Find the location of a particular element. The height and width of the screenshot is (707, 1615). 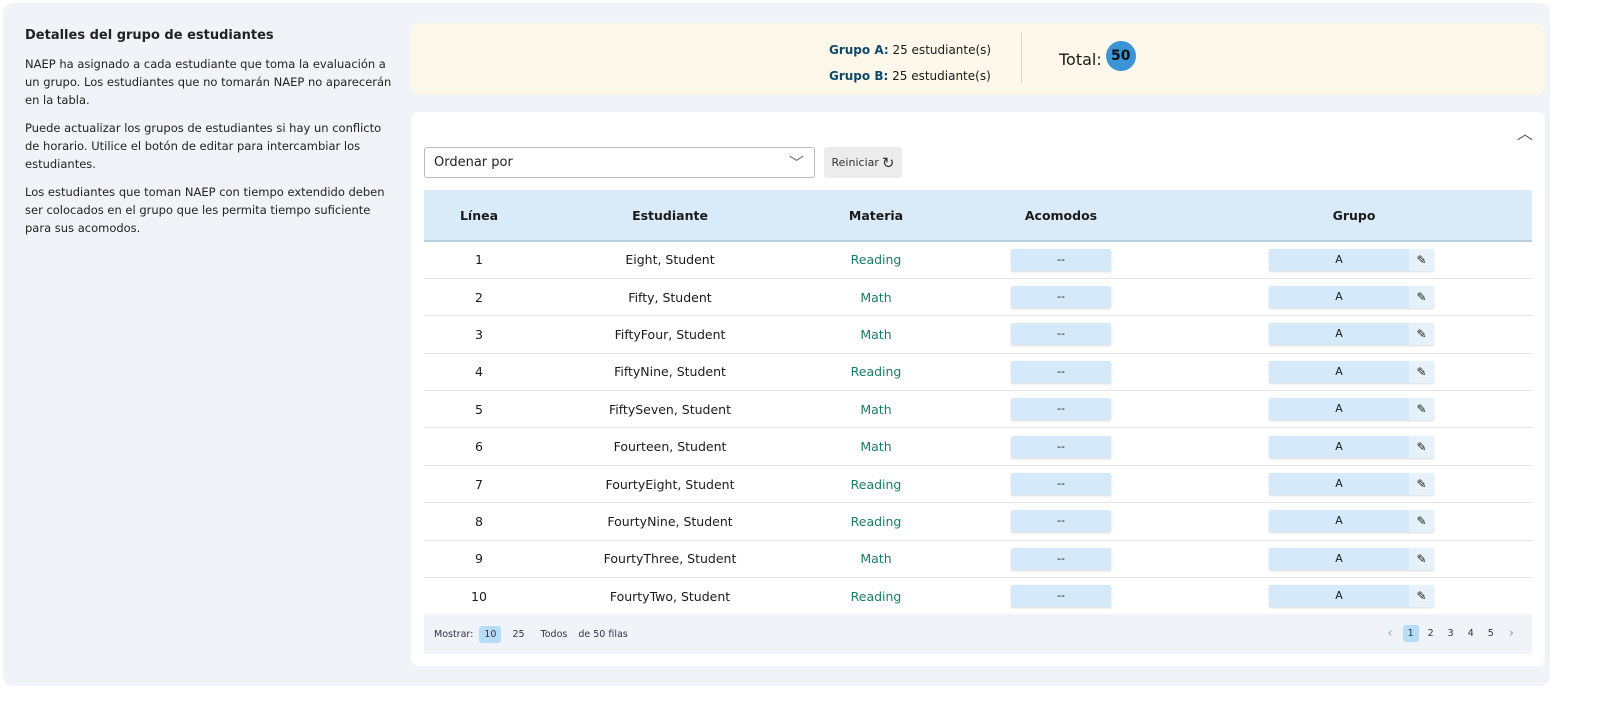

show-label: Mostrar: is located at coordinates (454, 634).